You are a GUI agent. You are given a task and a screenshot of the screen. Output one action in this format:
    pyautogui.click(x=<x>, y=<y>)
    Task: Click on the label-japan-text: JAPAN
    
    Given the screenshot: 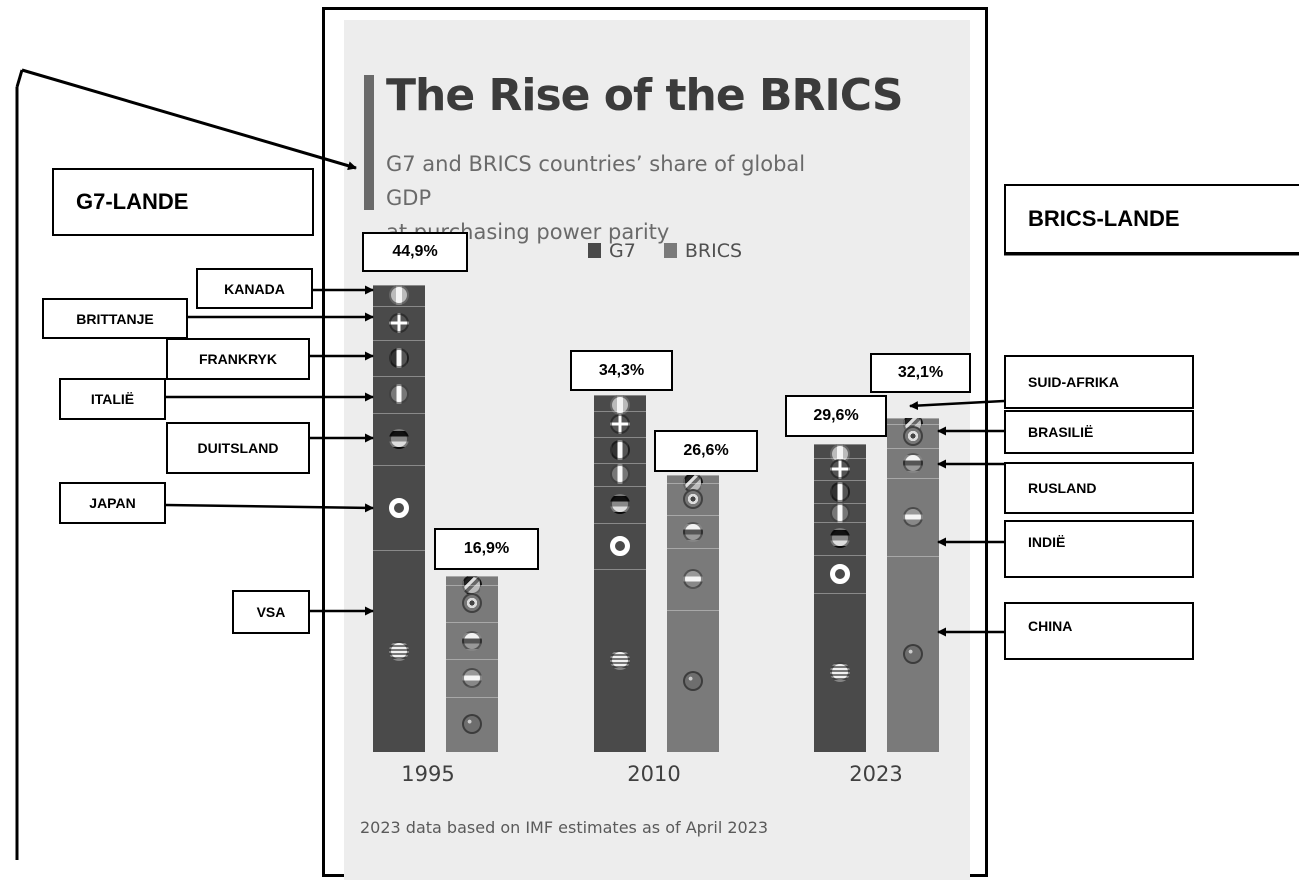 What is the action you would take?
    pyautogui.click(x=112, y=503)
    